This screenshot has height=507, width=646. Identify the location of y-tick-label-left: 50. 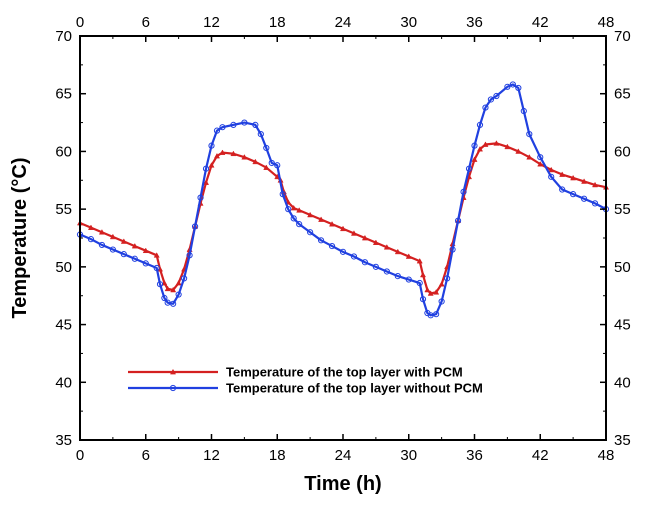
(63, 267).